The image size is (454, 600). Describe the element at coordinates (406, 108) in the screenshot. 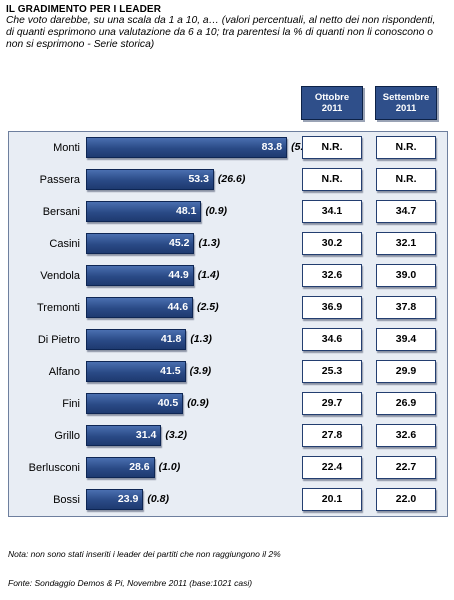

I see `column-header-settembre-year: 2011` at that location.